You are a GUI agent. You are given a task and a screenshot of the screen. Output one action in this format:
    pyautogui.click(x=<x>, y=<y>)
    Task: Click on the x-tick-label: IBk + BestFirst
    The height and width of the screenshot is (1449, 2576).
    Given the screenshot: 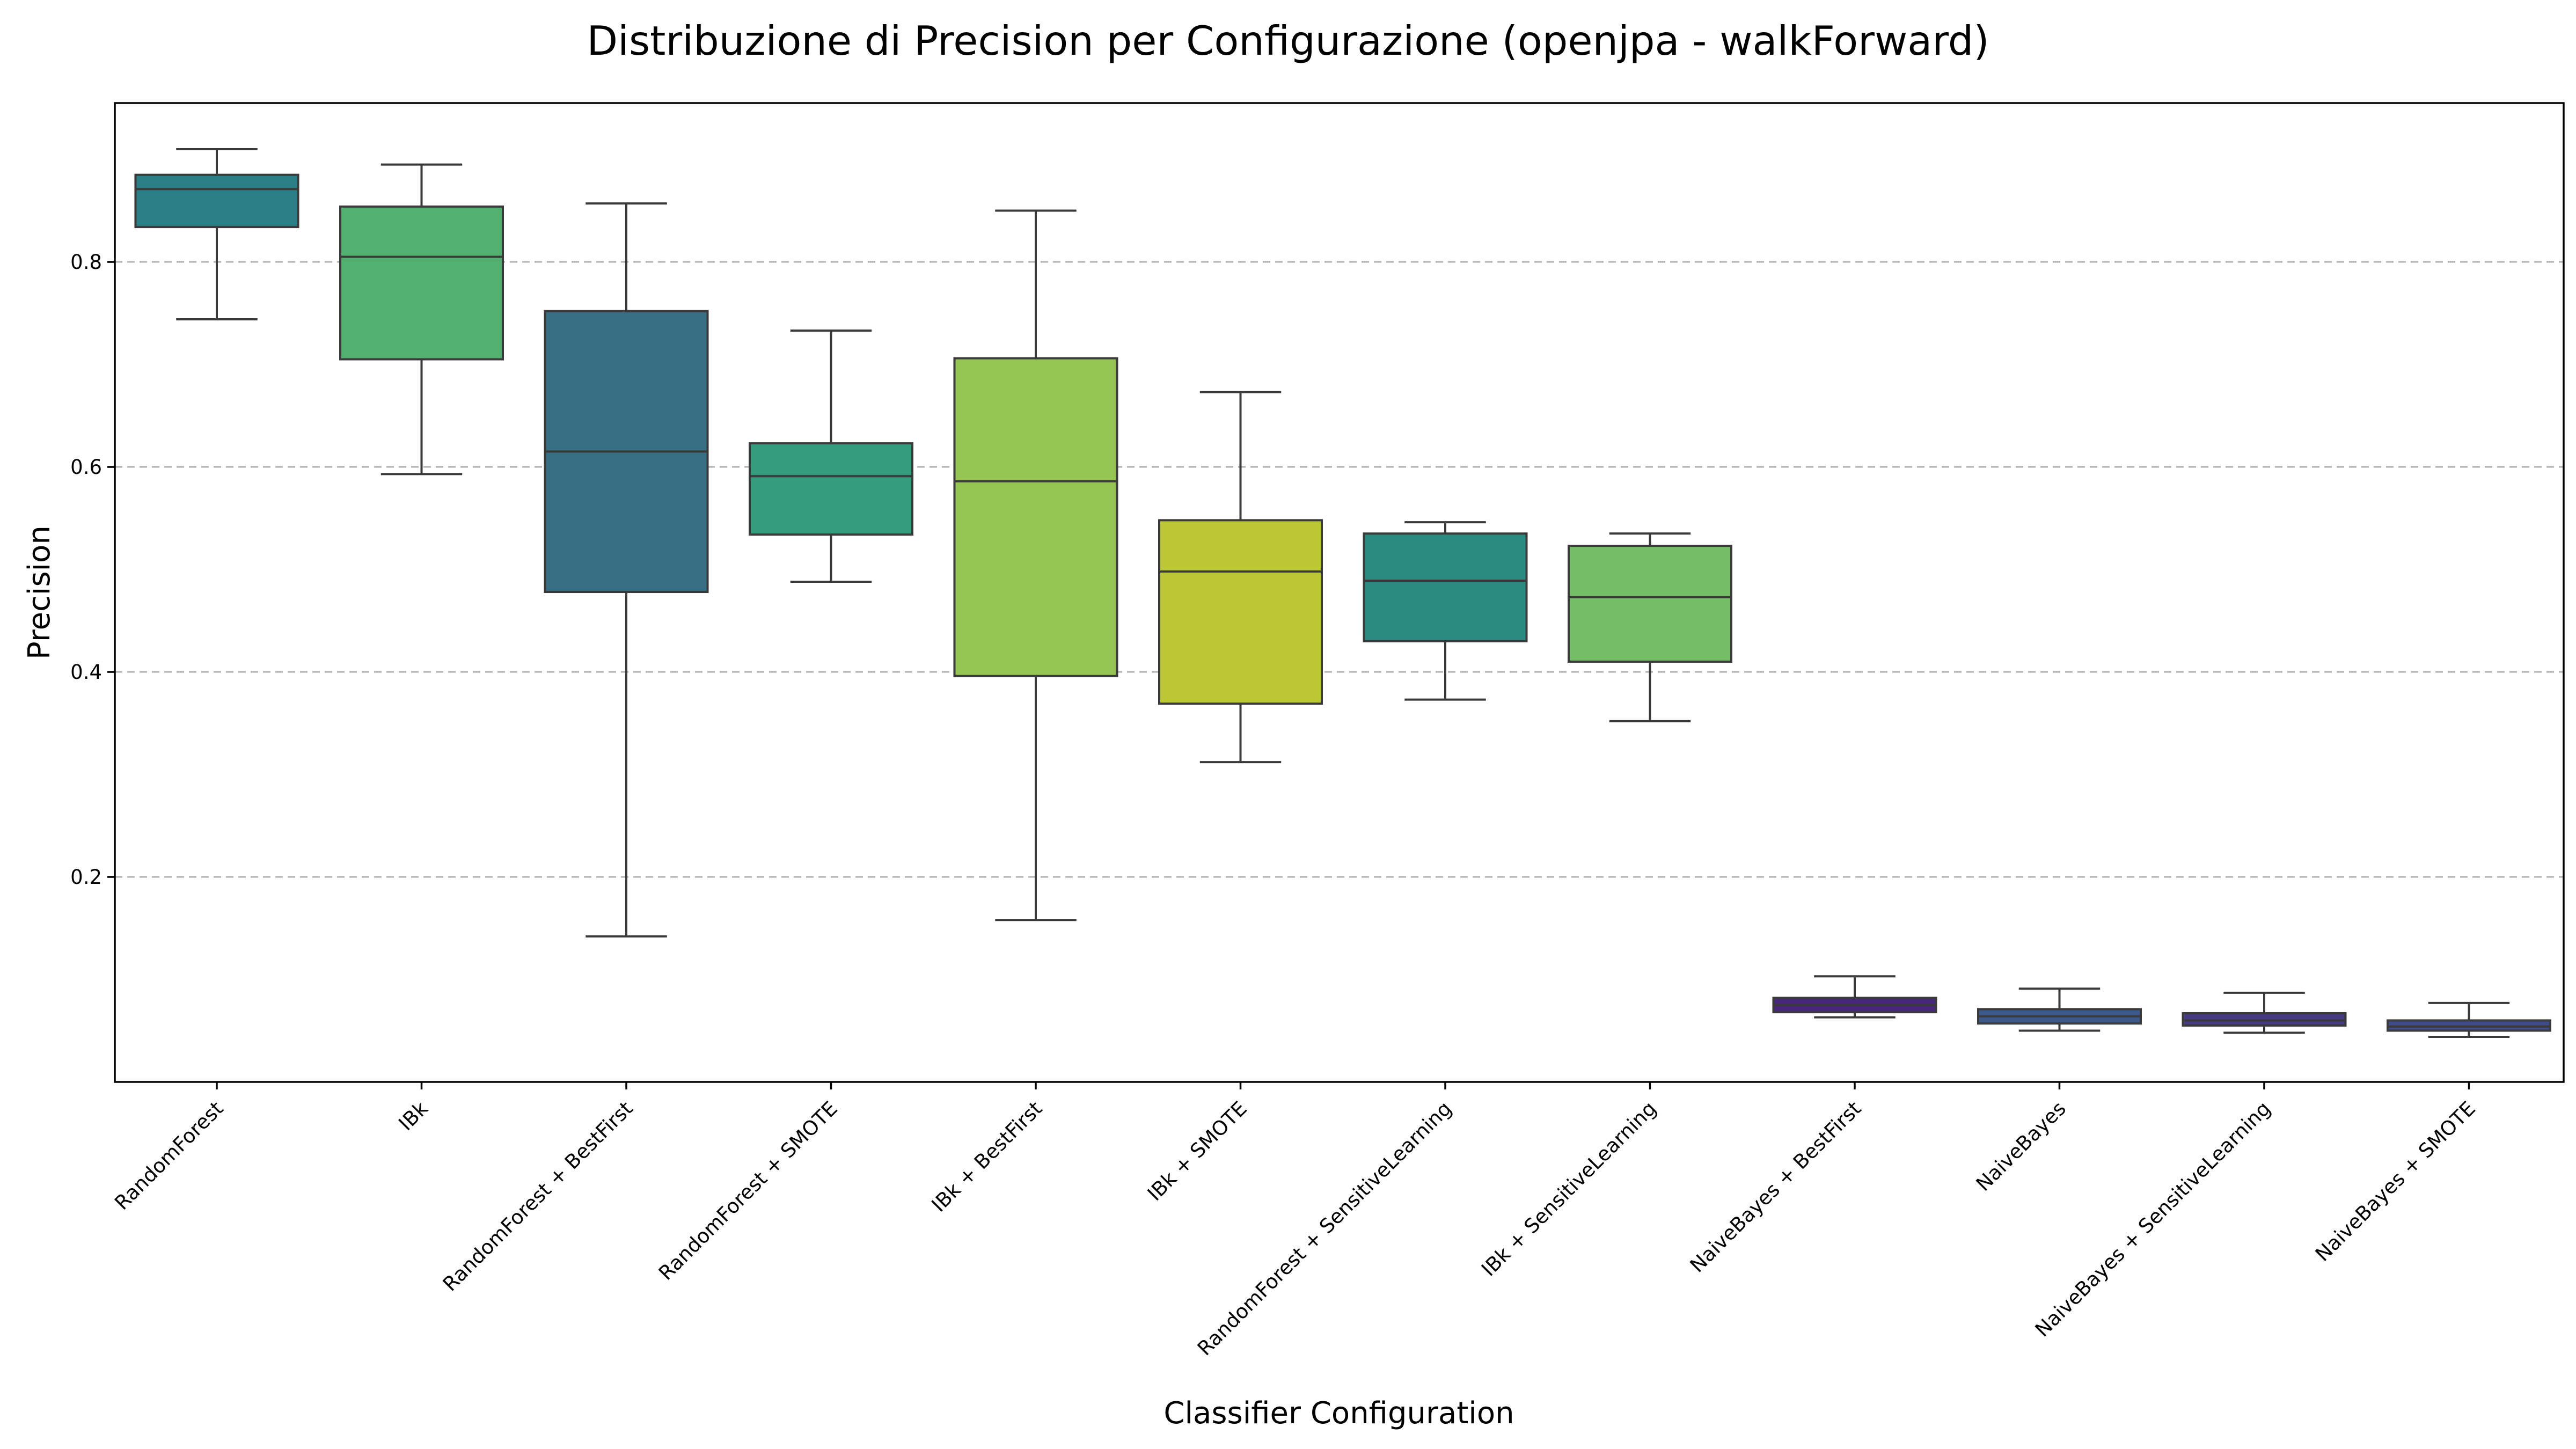 What is the action you would take?
    pyautogui.click(x=987, y=1157)
    